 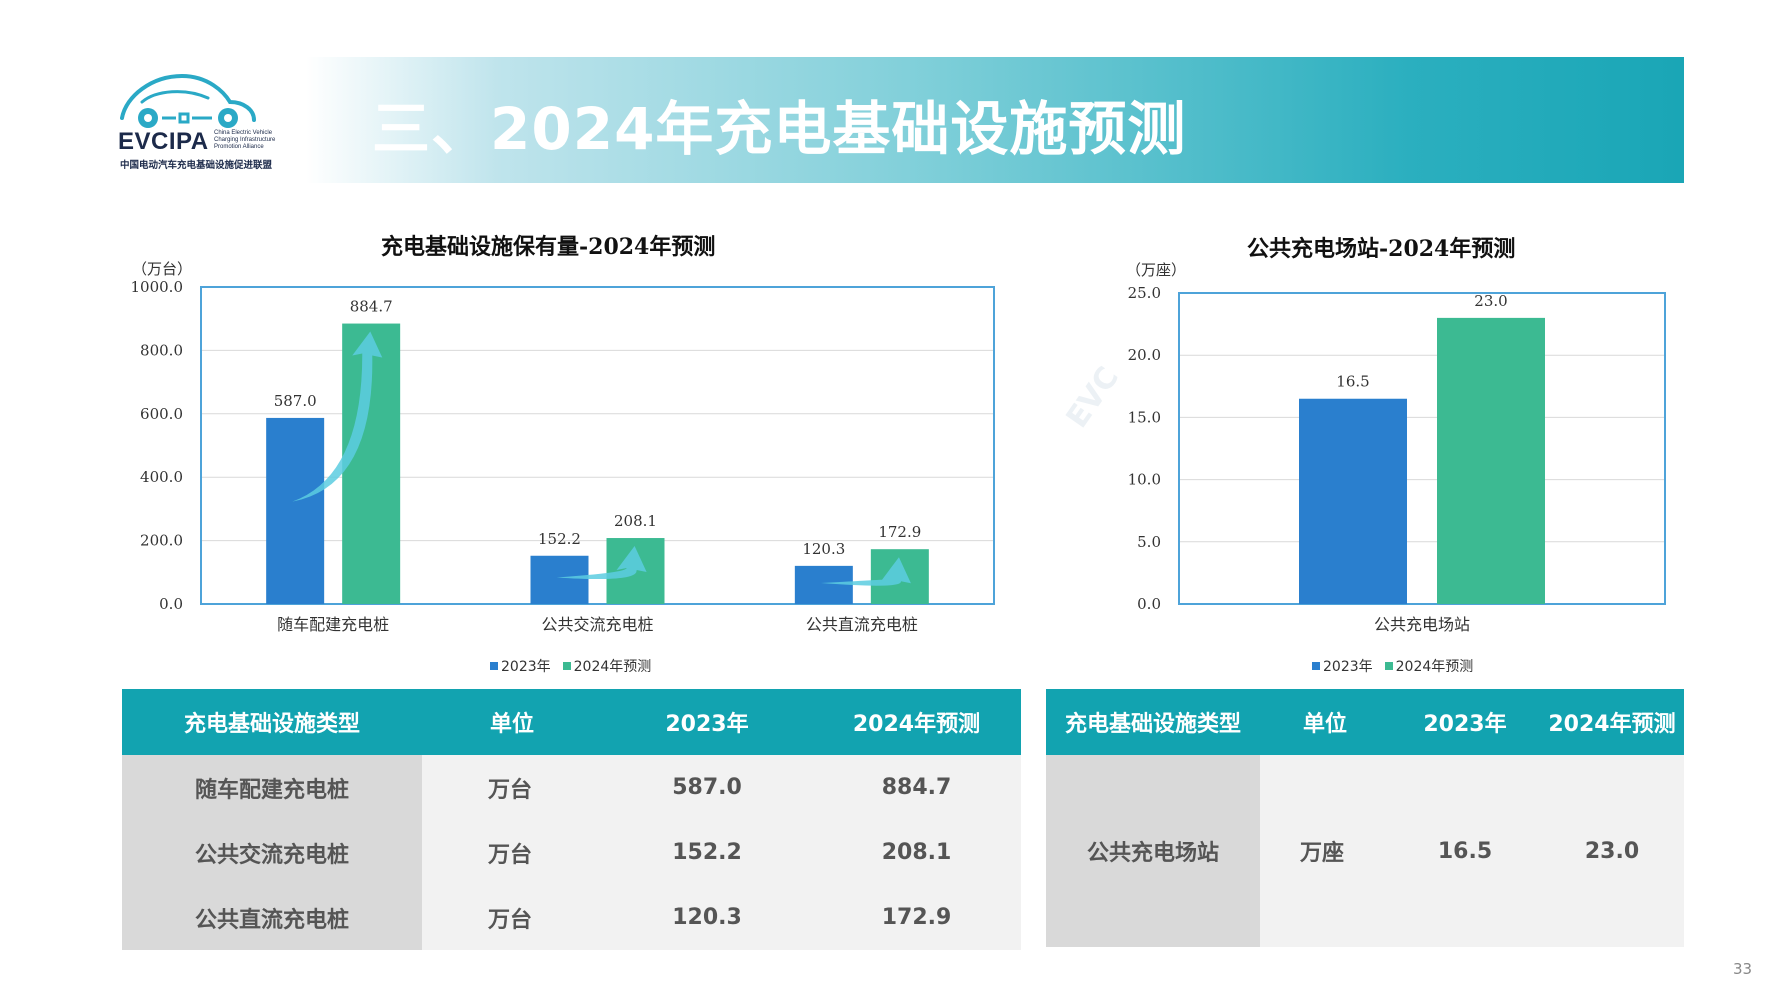 I want to click on header-banner, so click(x=995, y=120).